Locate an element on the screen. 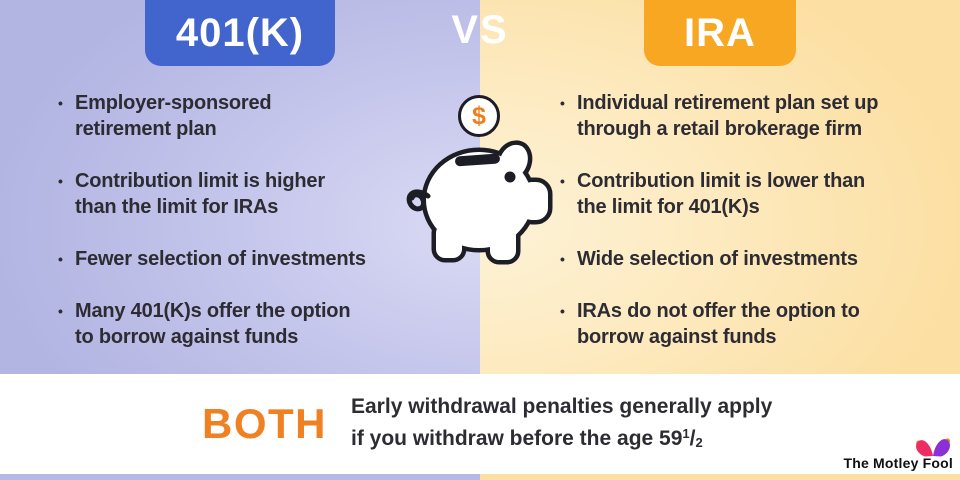  bullet-item: • Employer-sponsored retirement plan is located at coordinates (264, 116).